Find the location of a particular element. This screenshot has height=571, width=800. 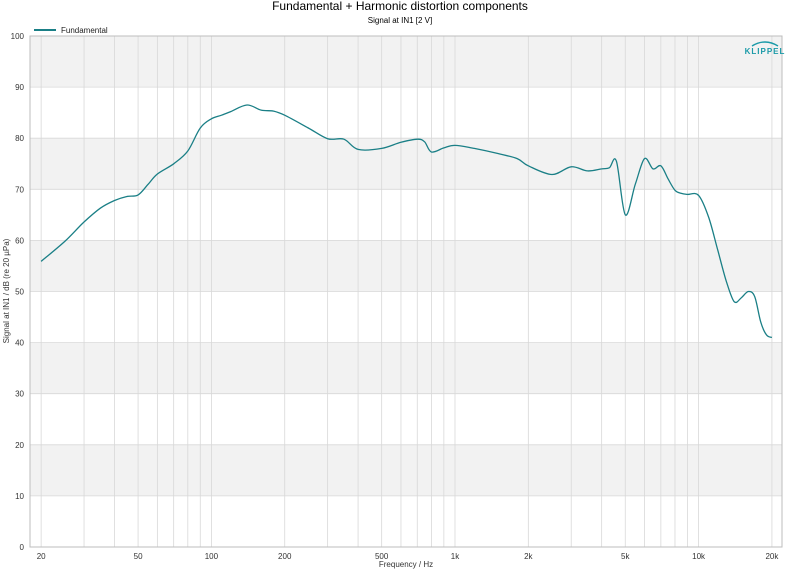

x-tick-label: 20k is located at coordinates (772, 556).